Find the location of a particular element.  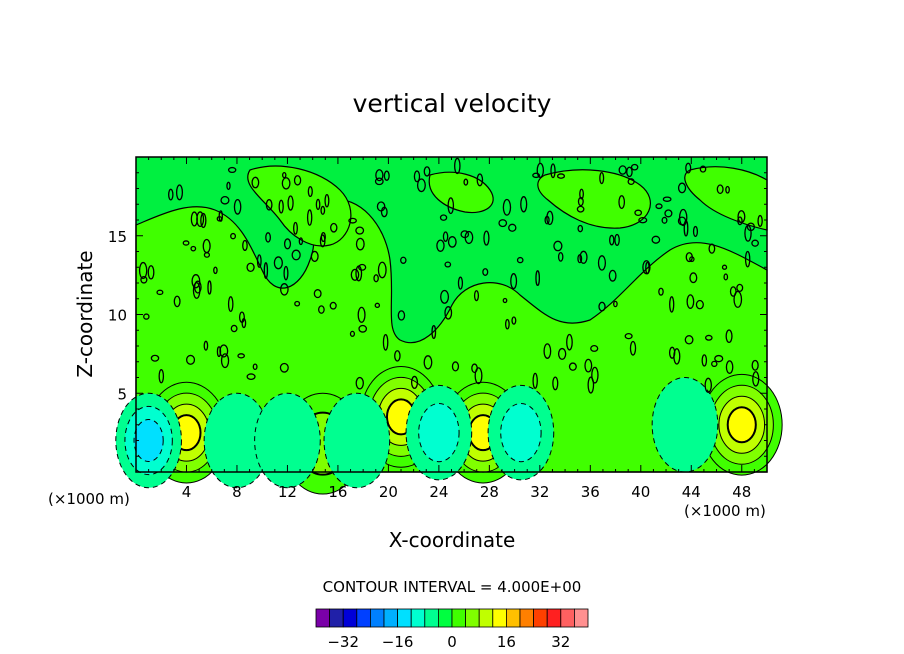

colorbar-tick-label: −16 is located at coordinates (398, 642).